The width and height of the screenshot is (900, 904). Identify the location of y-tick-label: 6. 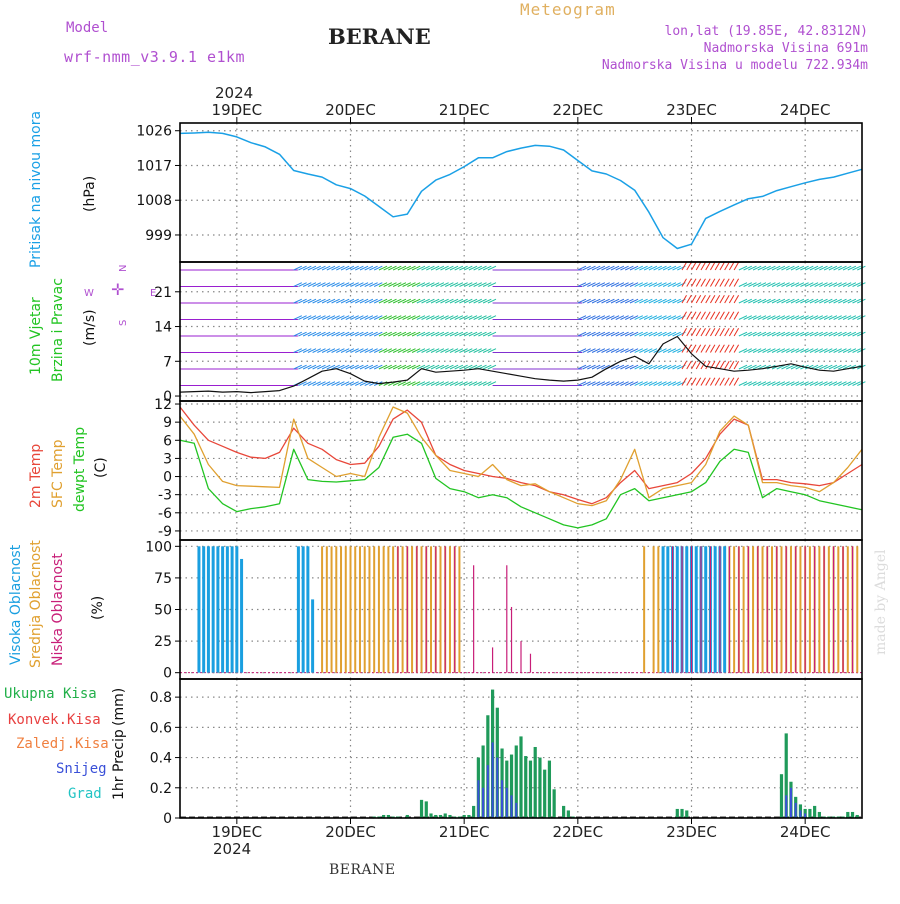
(167, 441).